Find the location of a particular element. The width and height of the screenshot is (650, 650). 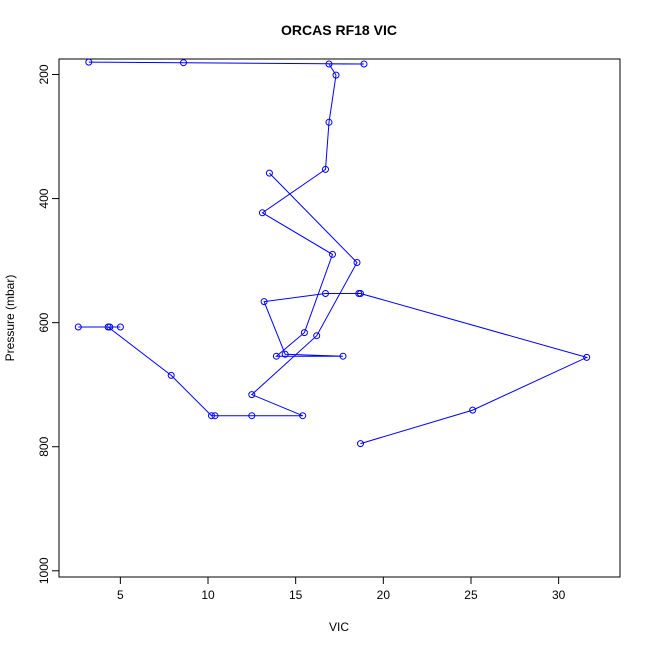

x-tick-label: 30 is located at coordinates (559, 595).